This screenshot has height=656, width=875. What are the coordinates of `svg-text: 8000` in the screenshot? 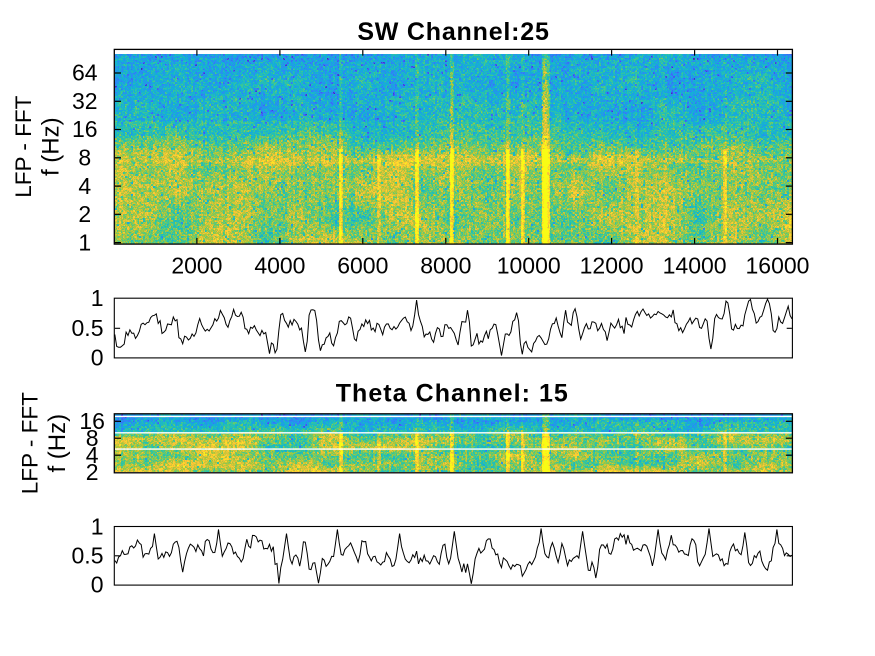 It's located at (445, 266).